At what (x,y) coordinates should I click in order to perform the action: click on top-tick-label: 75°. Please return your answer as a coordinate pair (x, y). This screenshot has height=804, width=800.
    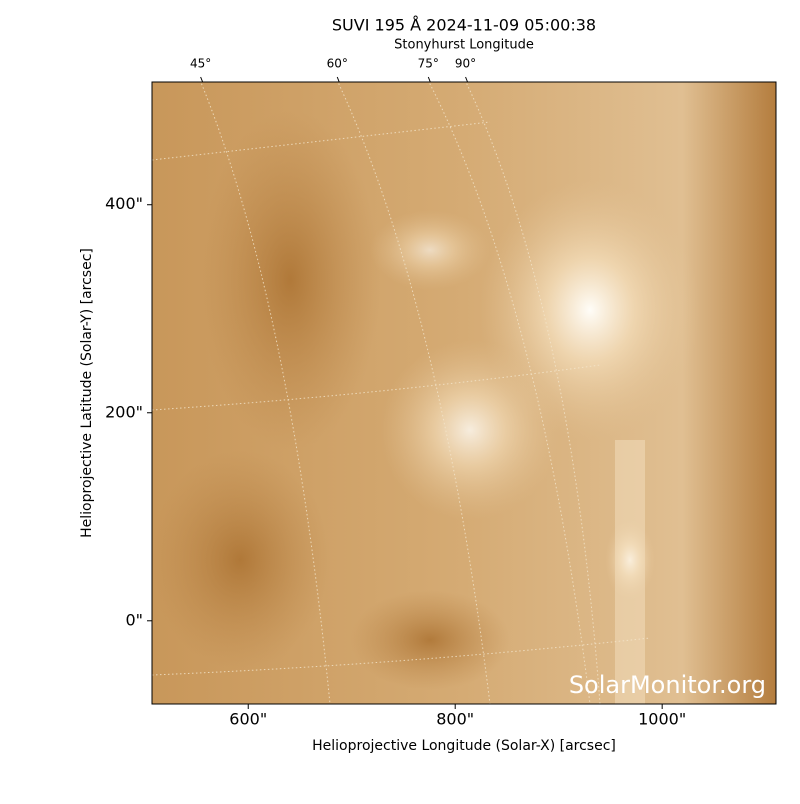
    Looking at the image, I should click on (428, 64).